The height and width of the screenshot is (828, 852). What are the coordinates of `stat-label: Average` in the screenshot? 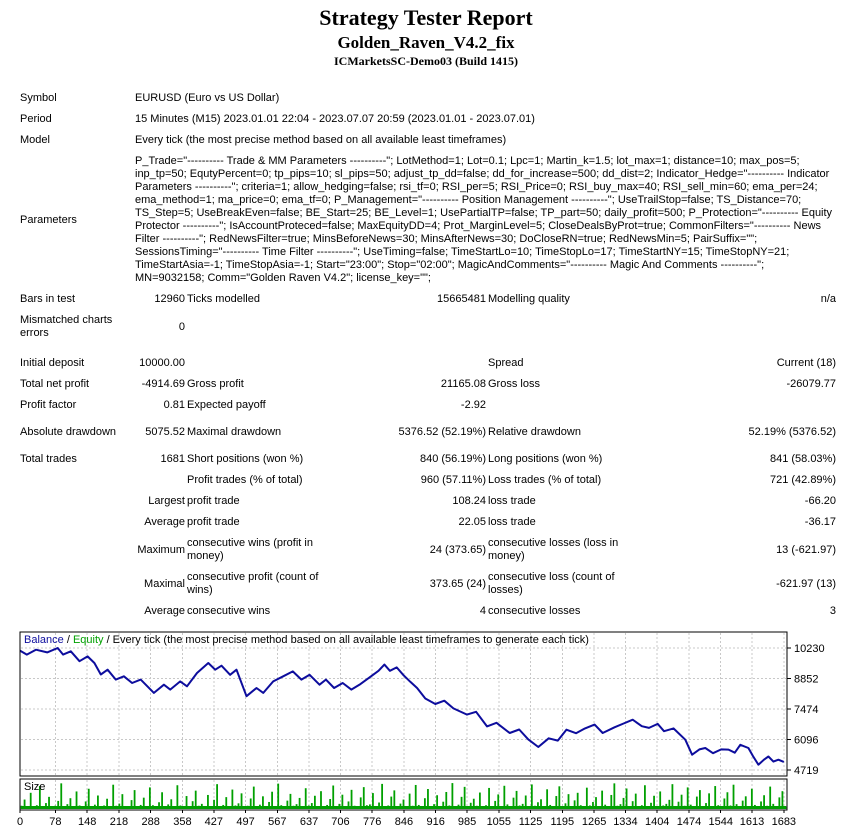 It's located at (164, 522).